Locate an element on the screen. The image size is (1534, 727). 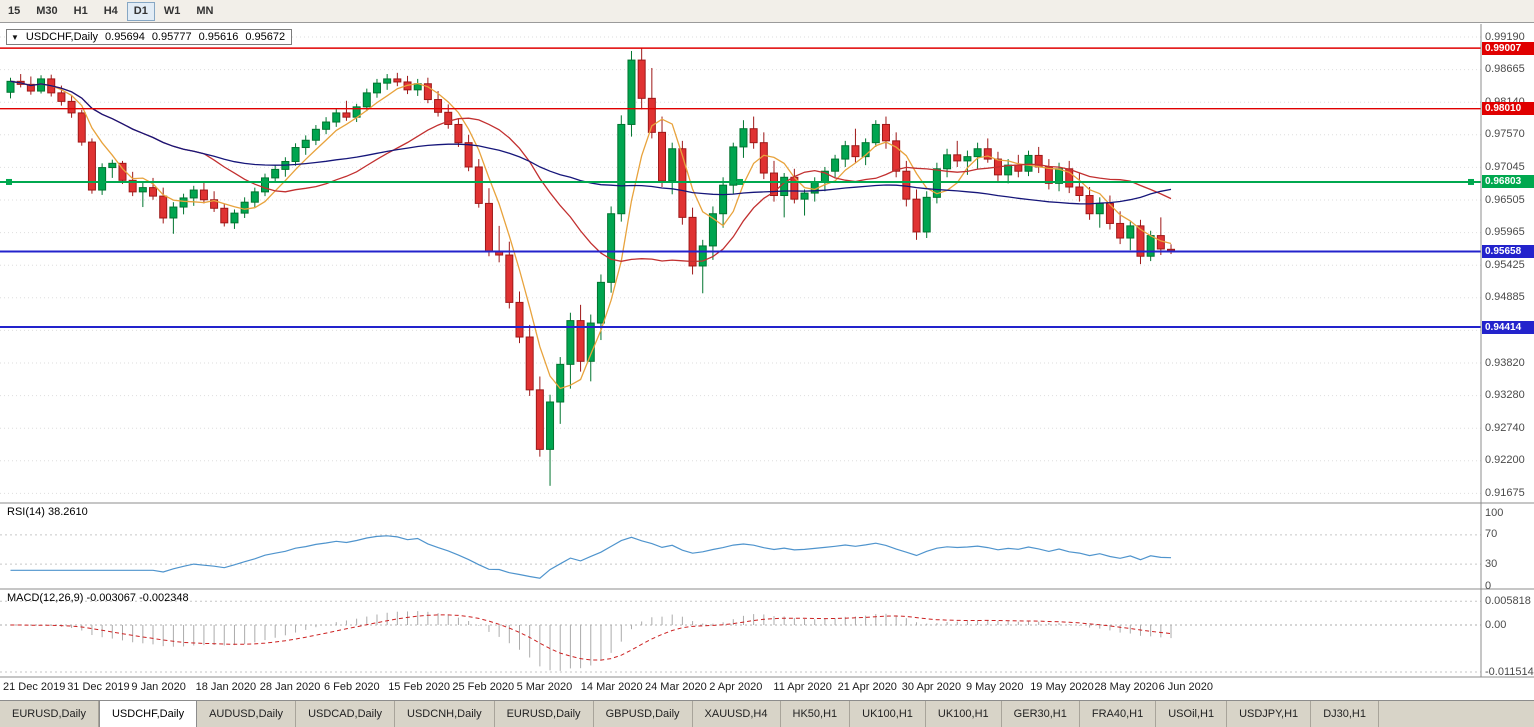
rsi-line is located at coordinates (591, 557).